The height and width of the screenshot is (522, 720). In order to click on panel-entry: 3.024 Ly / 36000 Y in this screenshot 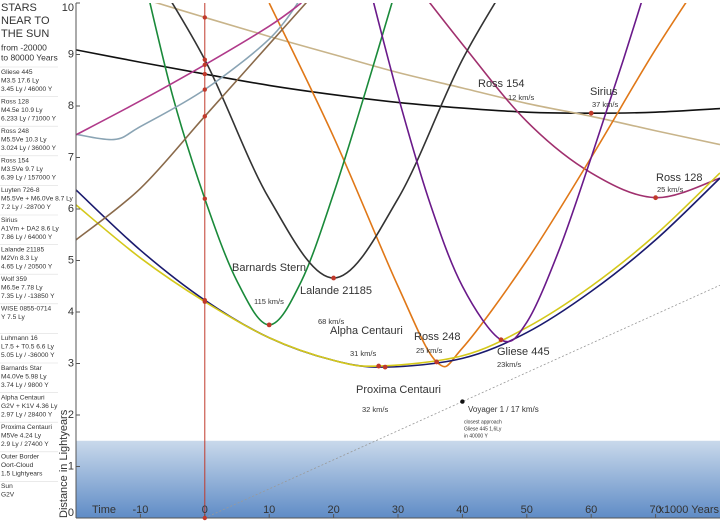, I will do `click(29, 148)`.